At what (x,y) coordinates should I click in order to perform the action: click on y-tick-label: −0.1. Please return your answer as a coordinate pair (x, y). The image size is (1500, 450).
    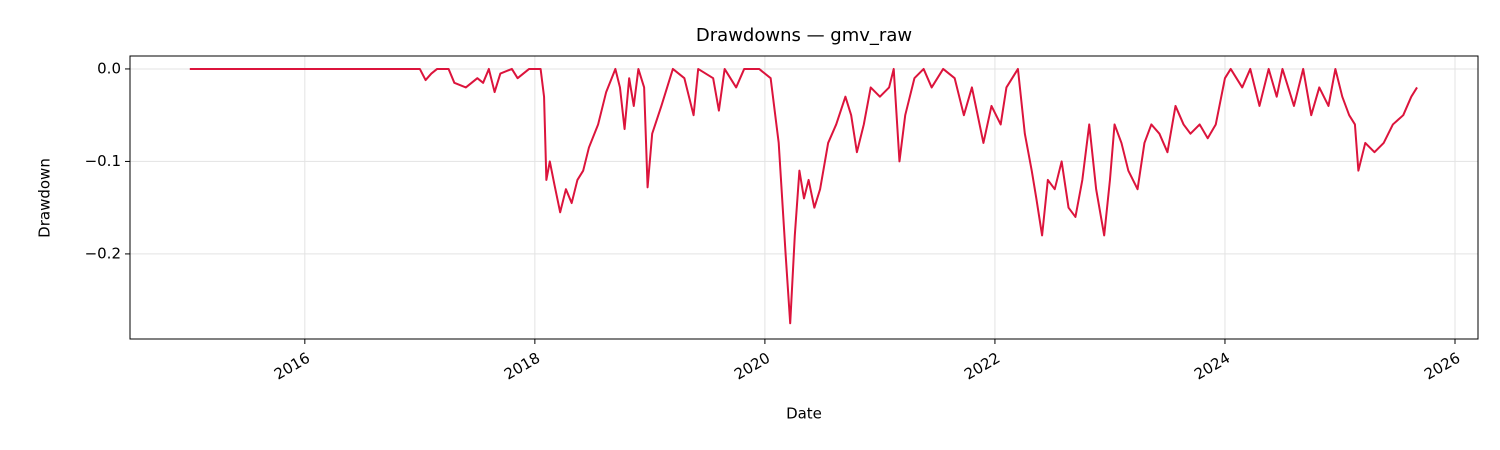
    Looking at the image, I should click on (103, 161).